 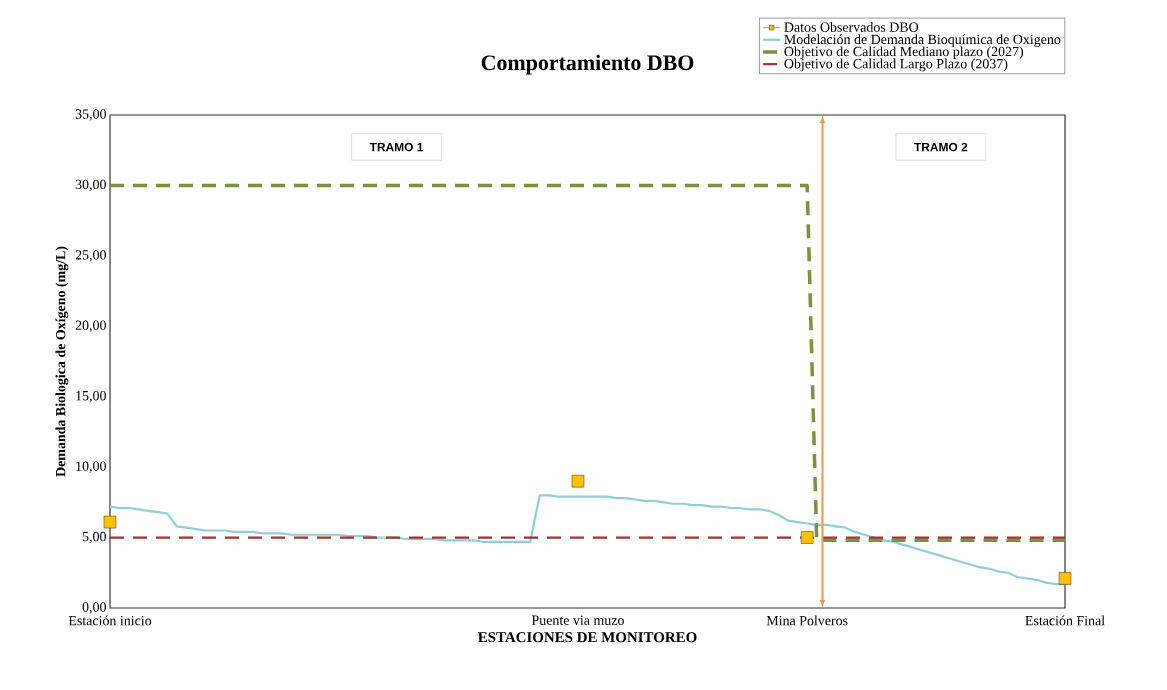 What do you see at coordinates (94, 608) in the screenshot?
I see `y-tick-label: 0,00` at bounding box center [94, 608].